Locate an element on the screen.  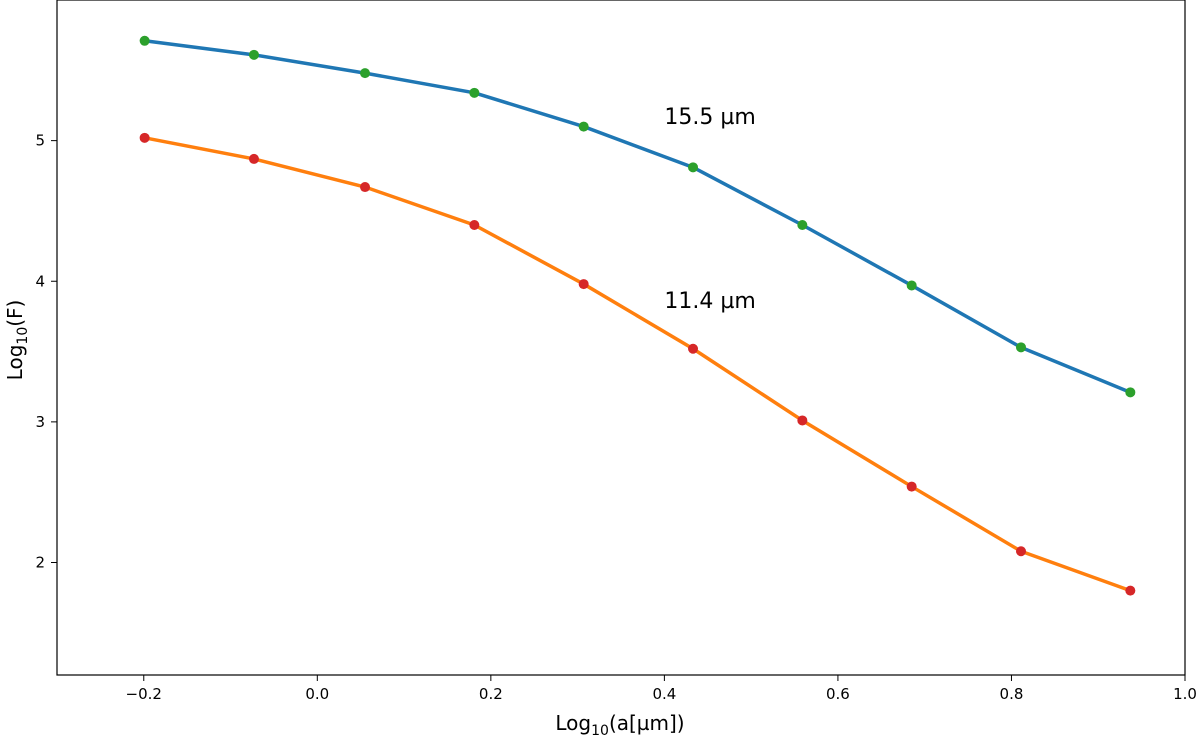
x-tick-label: 0.6 is located at coordinates (838, 694).